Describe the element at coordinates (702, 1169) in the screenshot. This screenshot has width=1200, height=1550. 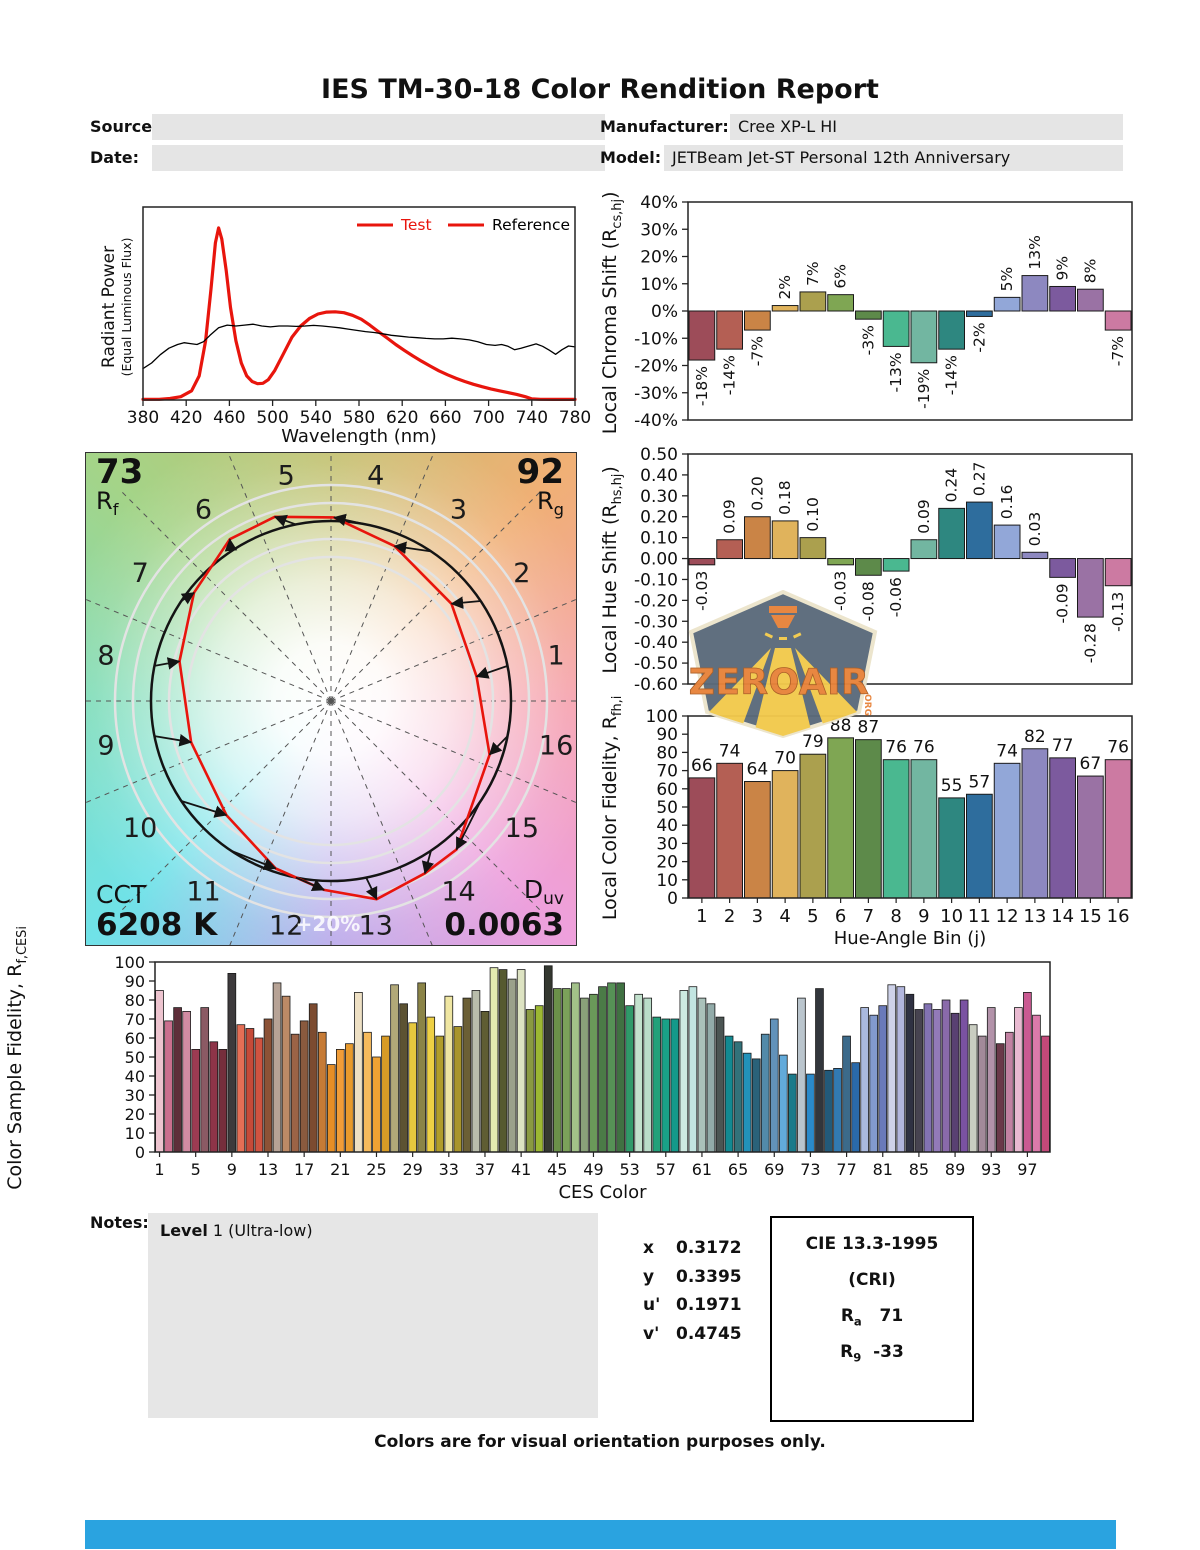
I see `svg-text: 61` at that location.